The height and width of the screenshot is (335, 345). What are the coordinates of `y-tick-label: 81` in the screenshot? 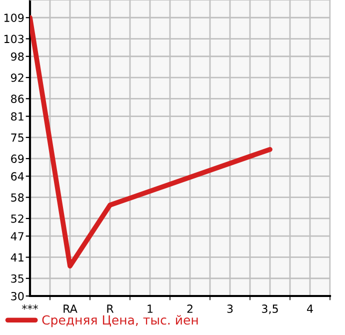 It's located at (17, 116).